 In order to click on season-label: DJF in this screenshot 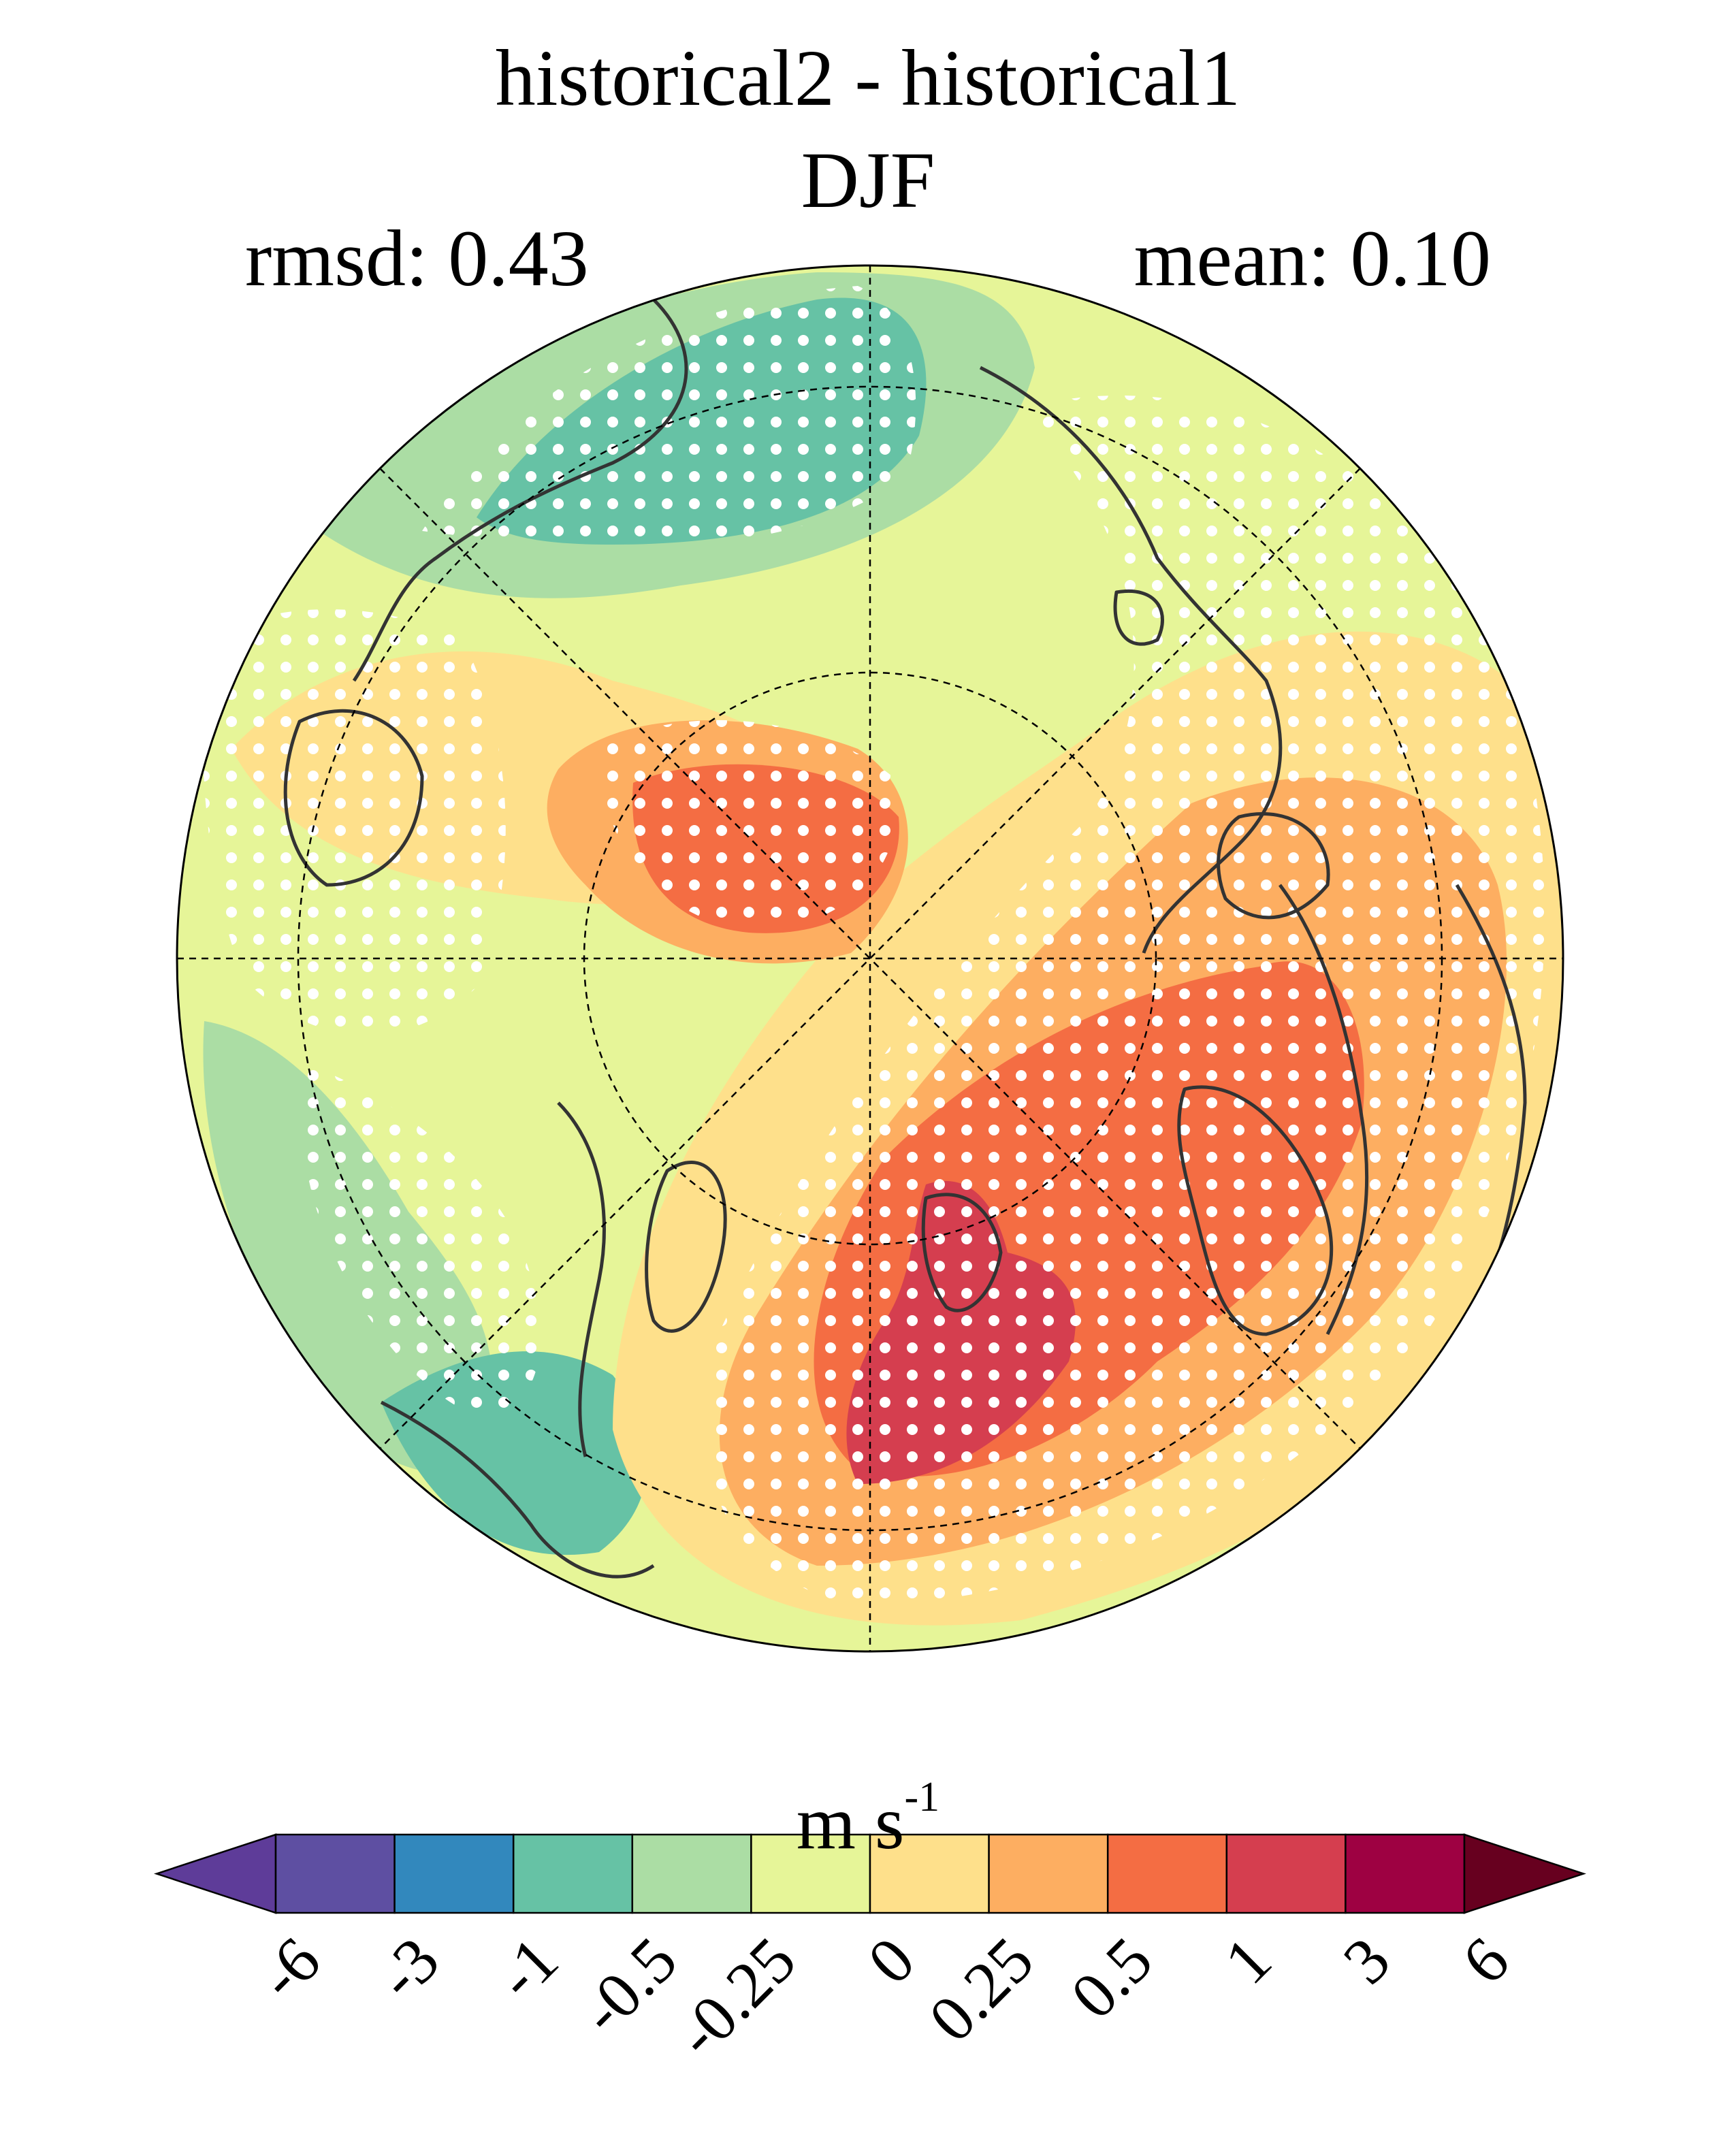, I will do `click(868, 180)`.